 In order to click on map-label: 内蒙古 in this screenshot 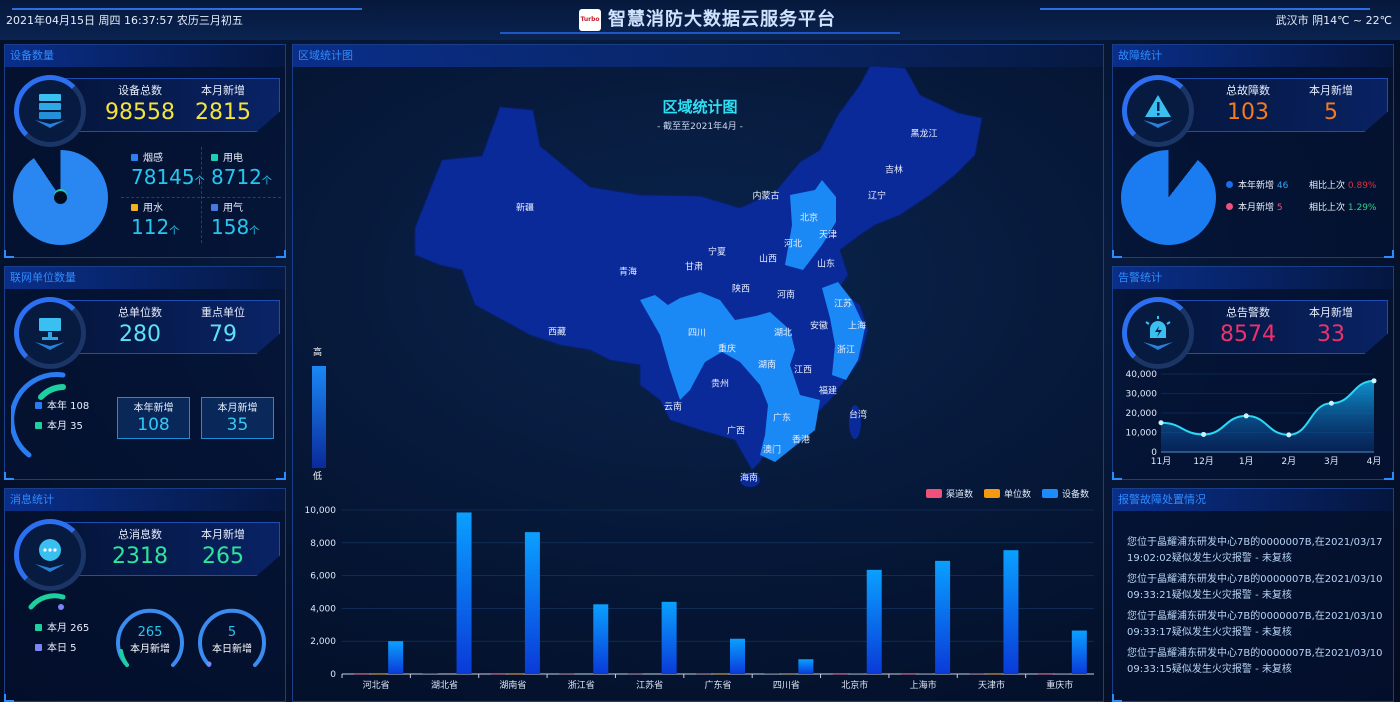, I will do `click(766, 196)`.